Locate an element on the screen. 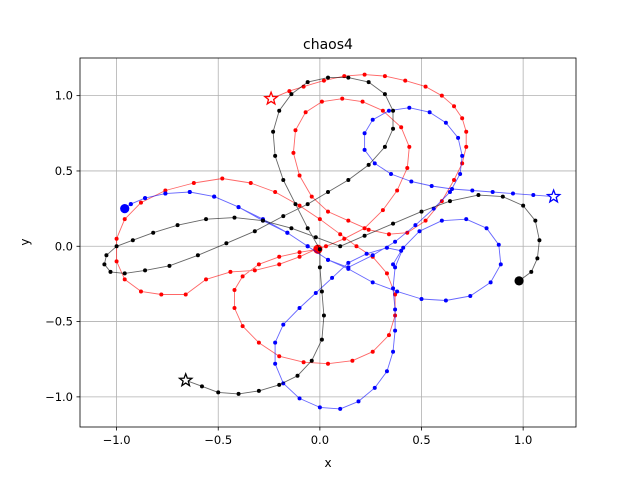 The height and width of the screenshot is (480, 640). y-tick-label: 1.0 is located at coordinates (64, 96).